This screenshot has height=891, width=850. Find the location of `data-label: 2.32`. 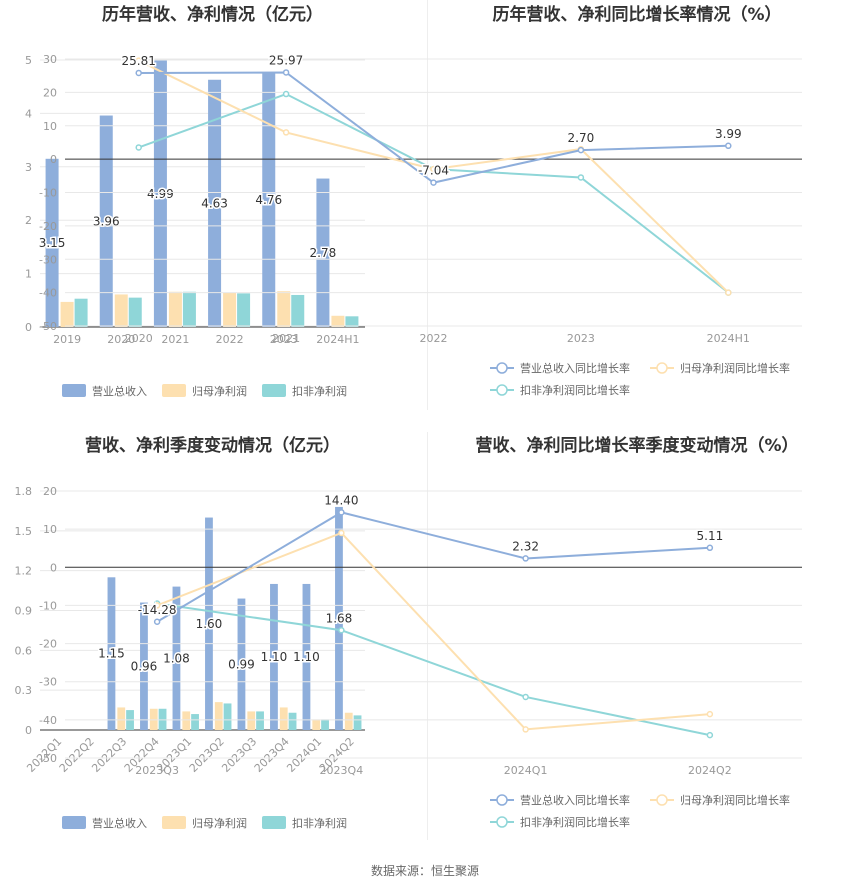

data-label: 2.32 is located at coordinates (525, 546).